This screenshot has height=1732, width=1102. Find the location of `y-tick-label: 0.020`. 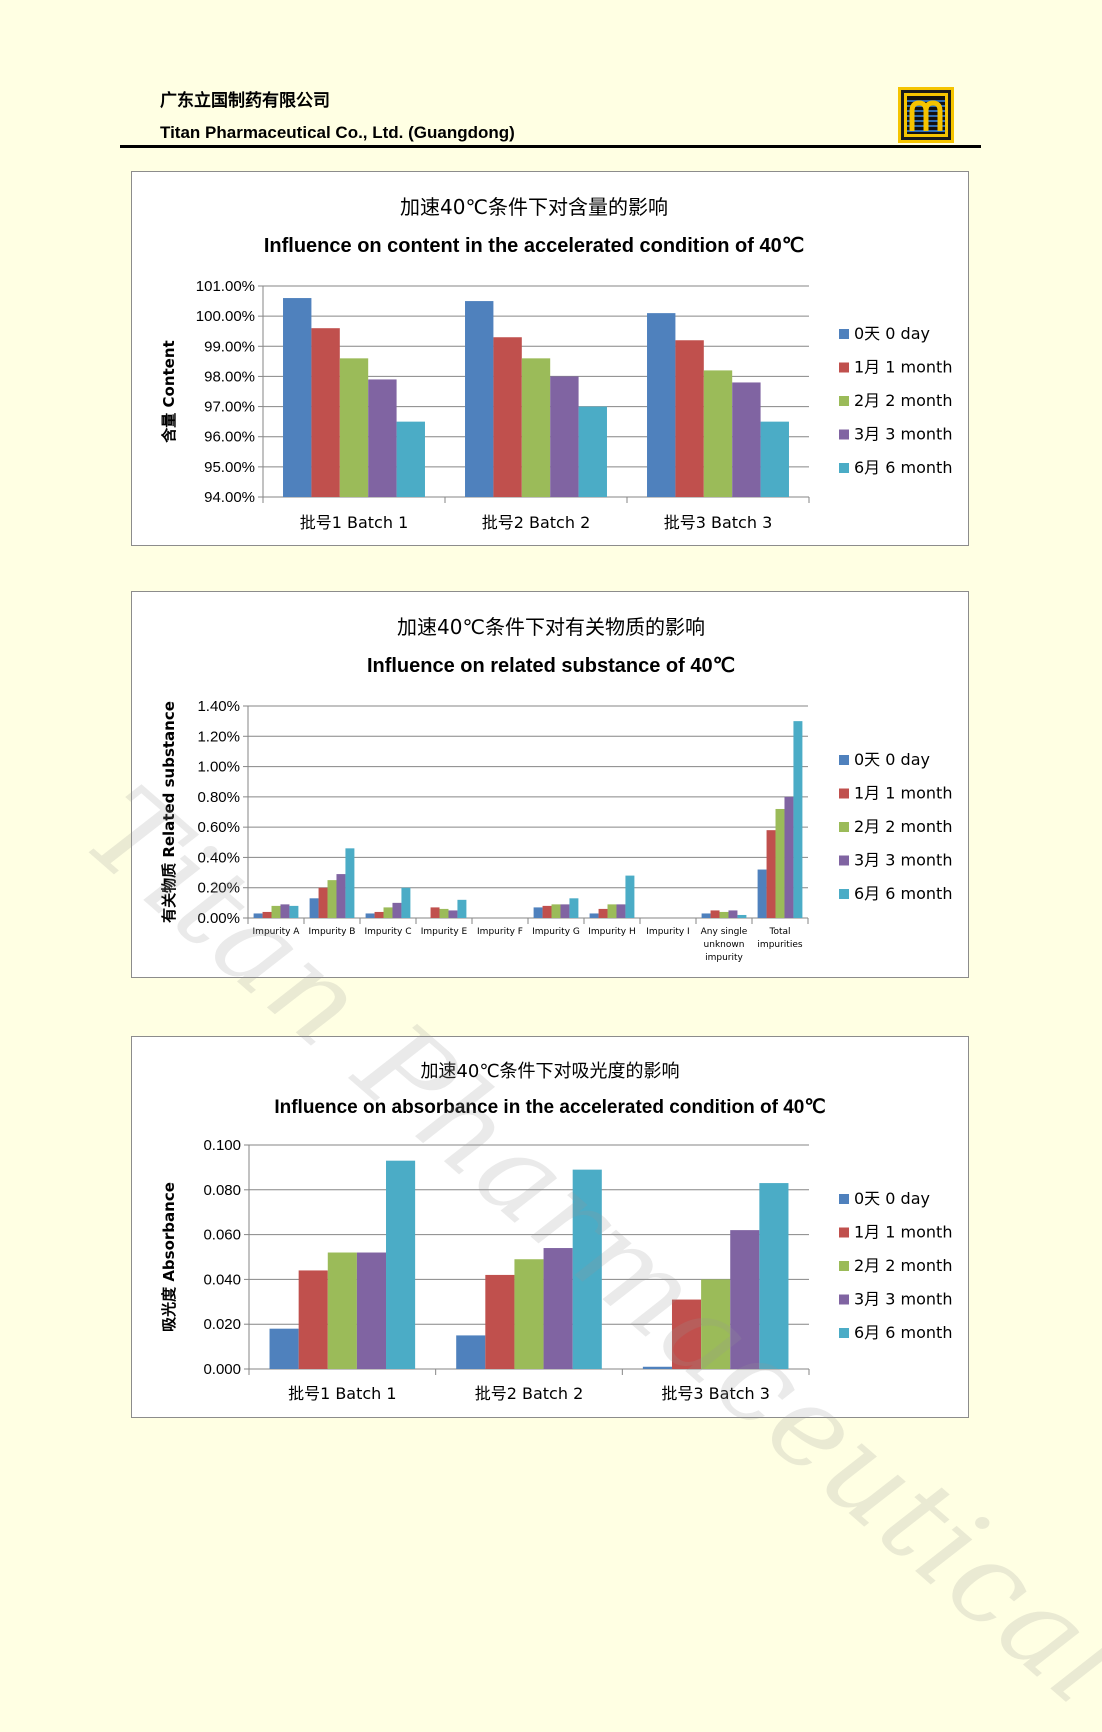

y-tick-label: 0.020 is located at coordinates (222, 1324).